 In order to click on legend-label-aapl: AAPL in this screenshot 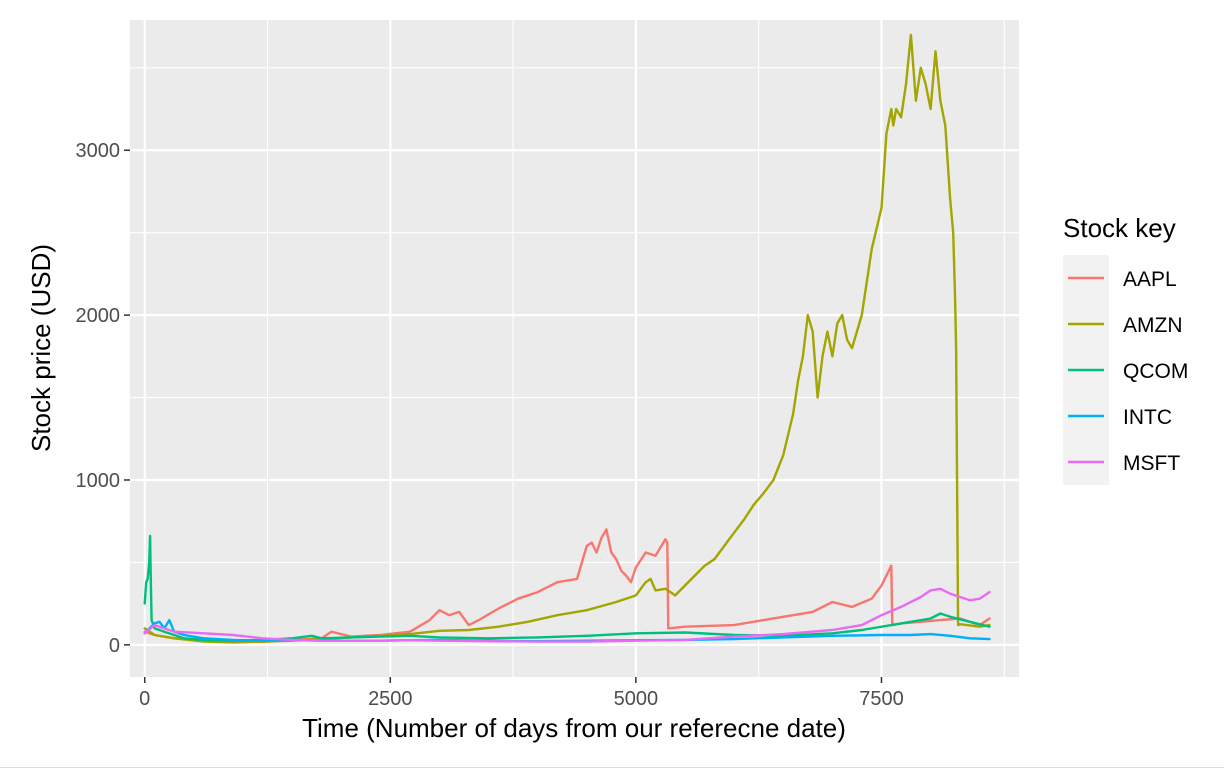, I will do `click(1150, 279)`.